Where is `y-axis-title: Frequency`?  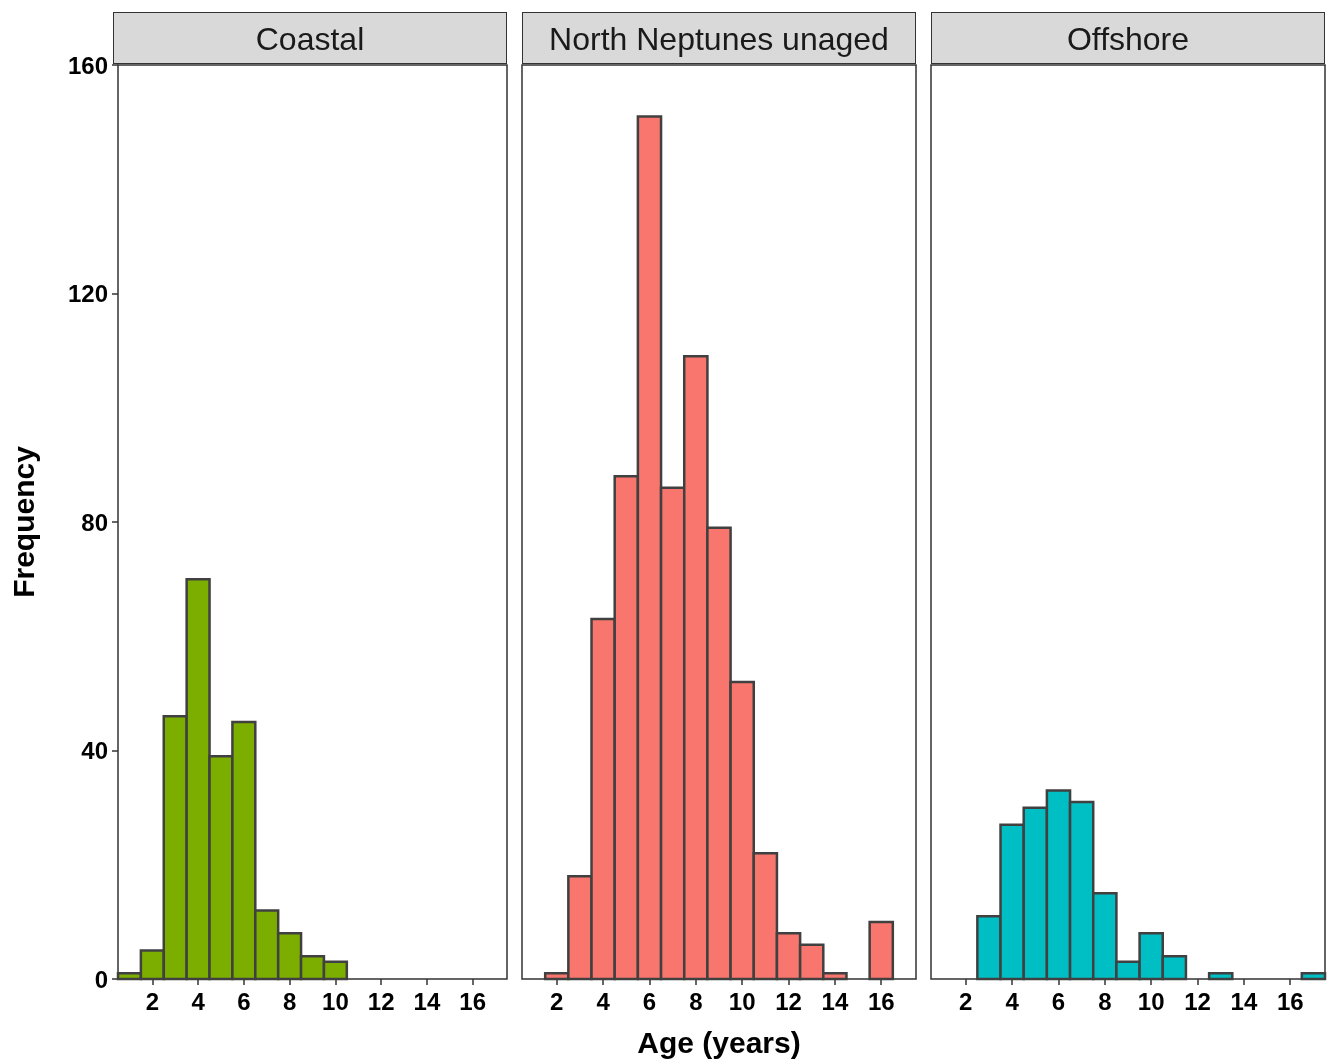 y-axis-title: Frequency is located at coordinates (23, 521).